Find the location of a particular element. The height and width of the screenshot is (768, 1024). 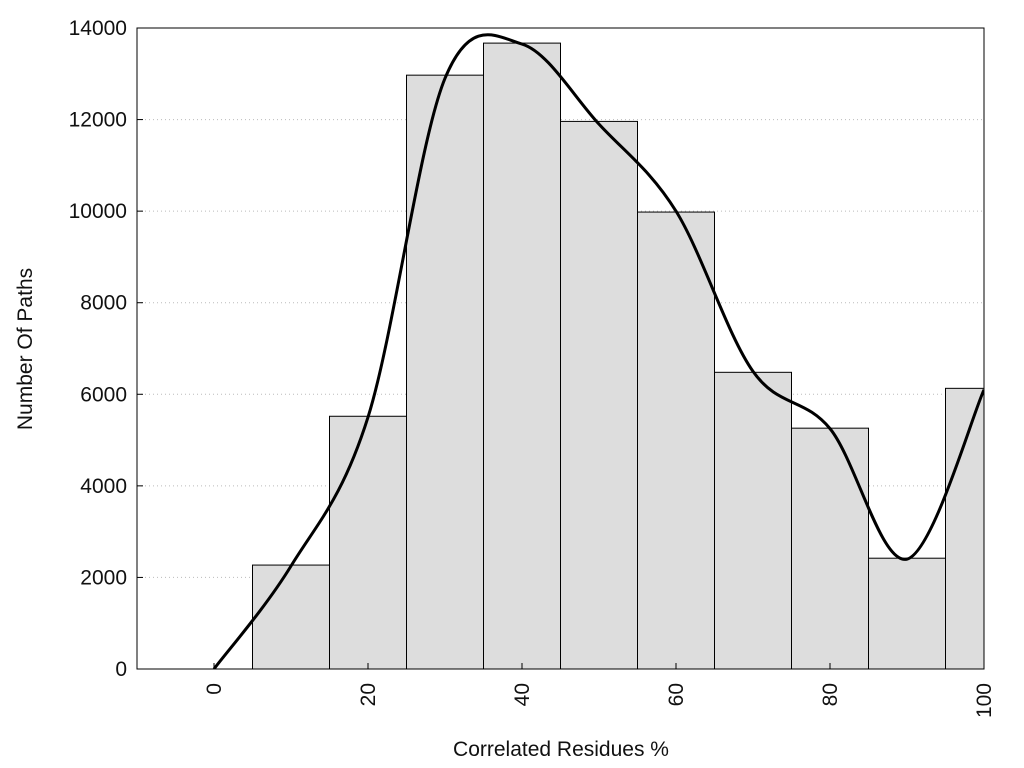

x-tick-label: 100 is located at coordinates (984, 700).